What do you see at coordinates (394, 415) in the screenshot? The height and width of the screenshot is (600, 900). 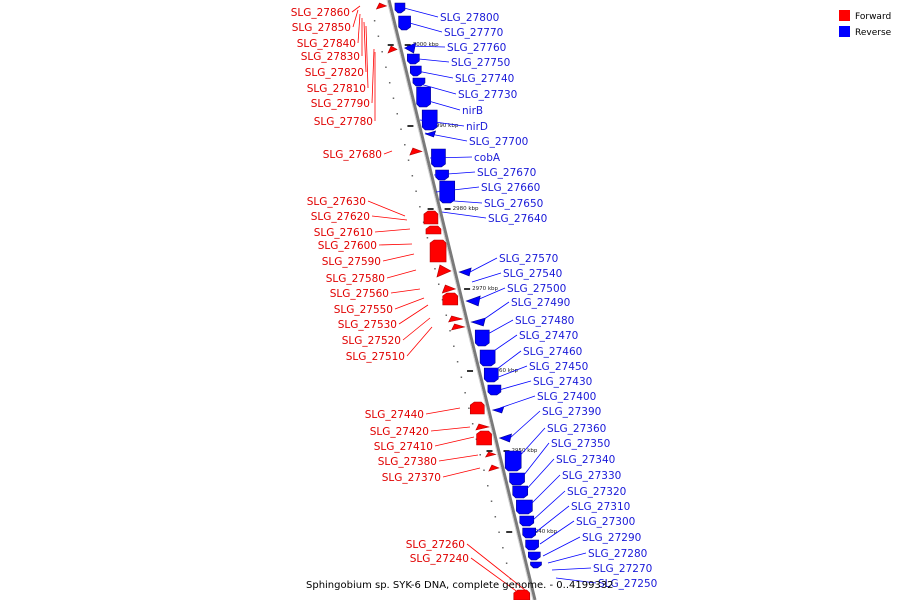 I see `forward-gene-label: SLG_27440` at bounding box center [394, 415].